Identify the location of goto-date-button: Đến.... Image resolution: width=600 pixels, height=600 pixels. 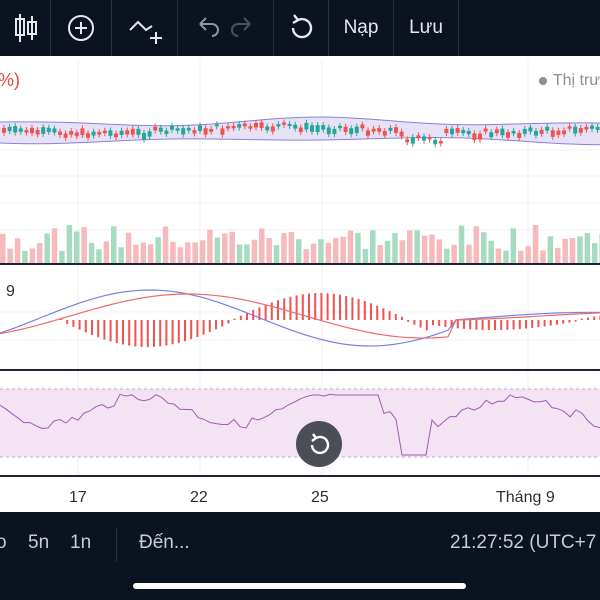
(164, 542).